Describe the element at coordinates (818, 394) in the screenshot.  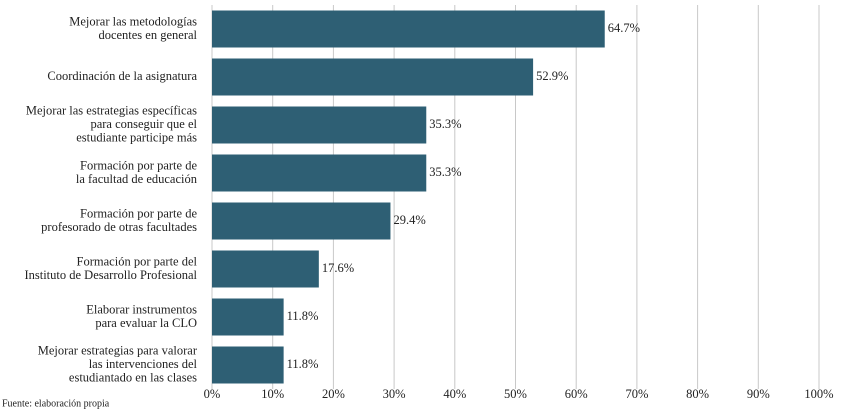
I see `x-tick-label: 100%` at that location.